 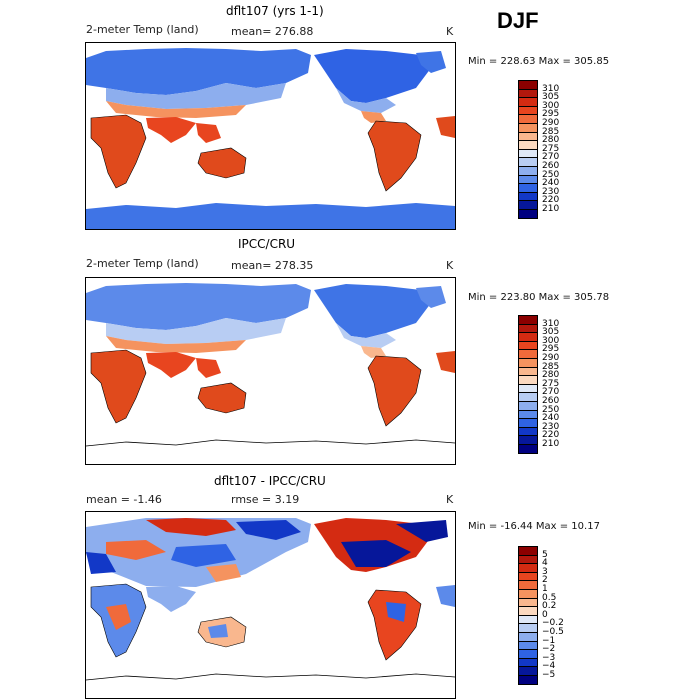 What do you see at coordinates (553, 623) in the screenshot?
I see `colorbar-level-label: −0.2` at bounding box center [553, 623].